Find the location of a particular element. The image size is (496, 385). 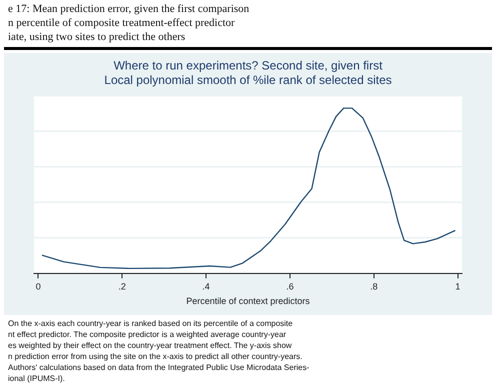

chart-subtitle: Local polynomial smooth of %ile rank of selected sites is located at coordinates (248, 79).